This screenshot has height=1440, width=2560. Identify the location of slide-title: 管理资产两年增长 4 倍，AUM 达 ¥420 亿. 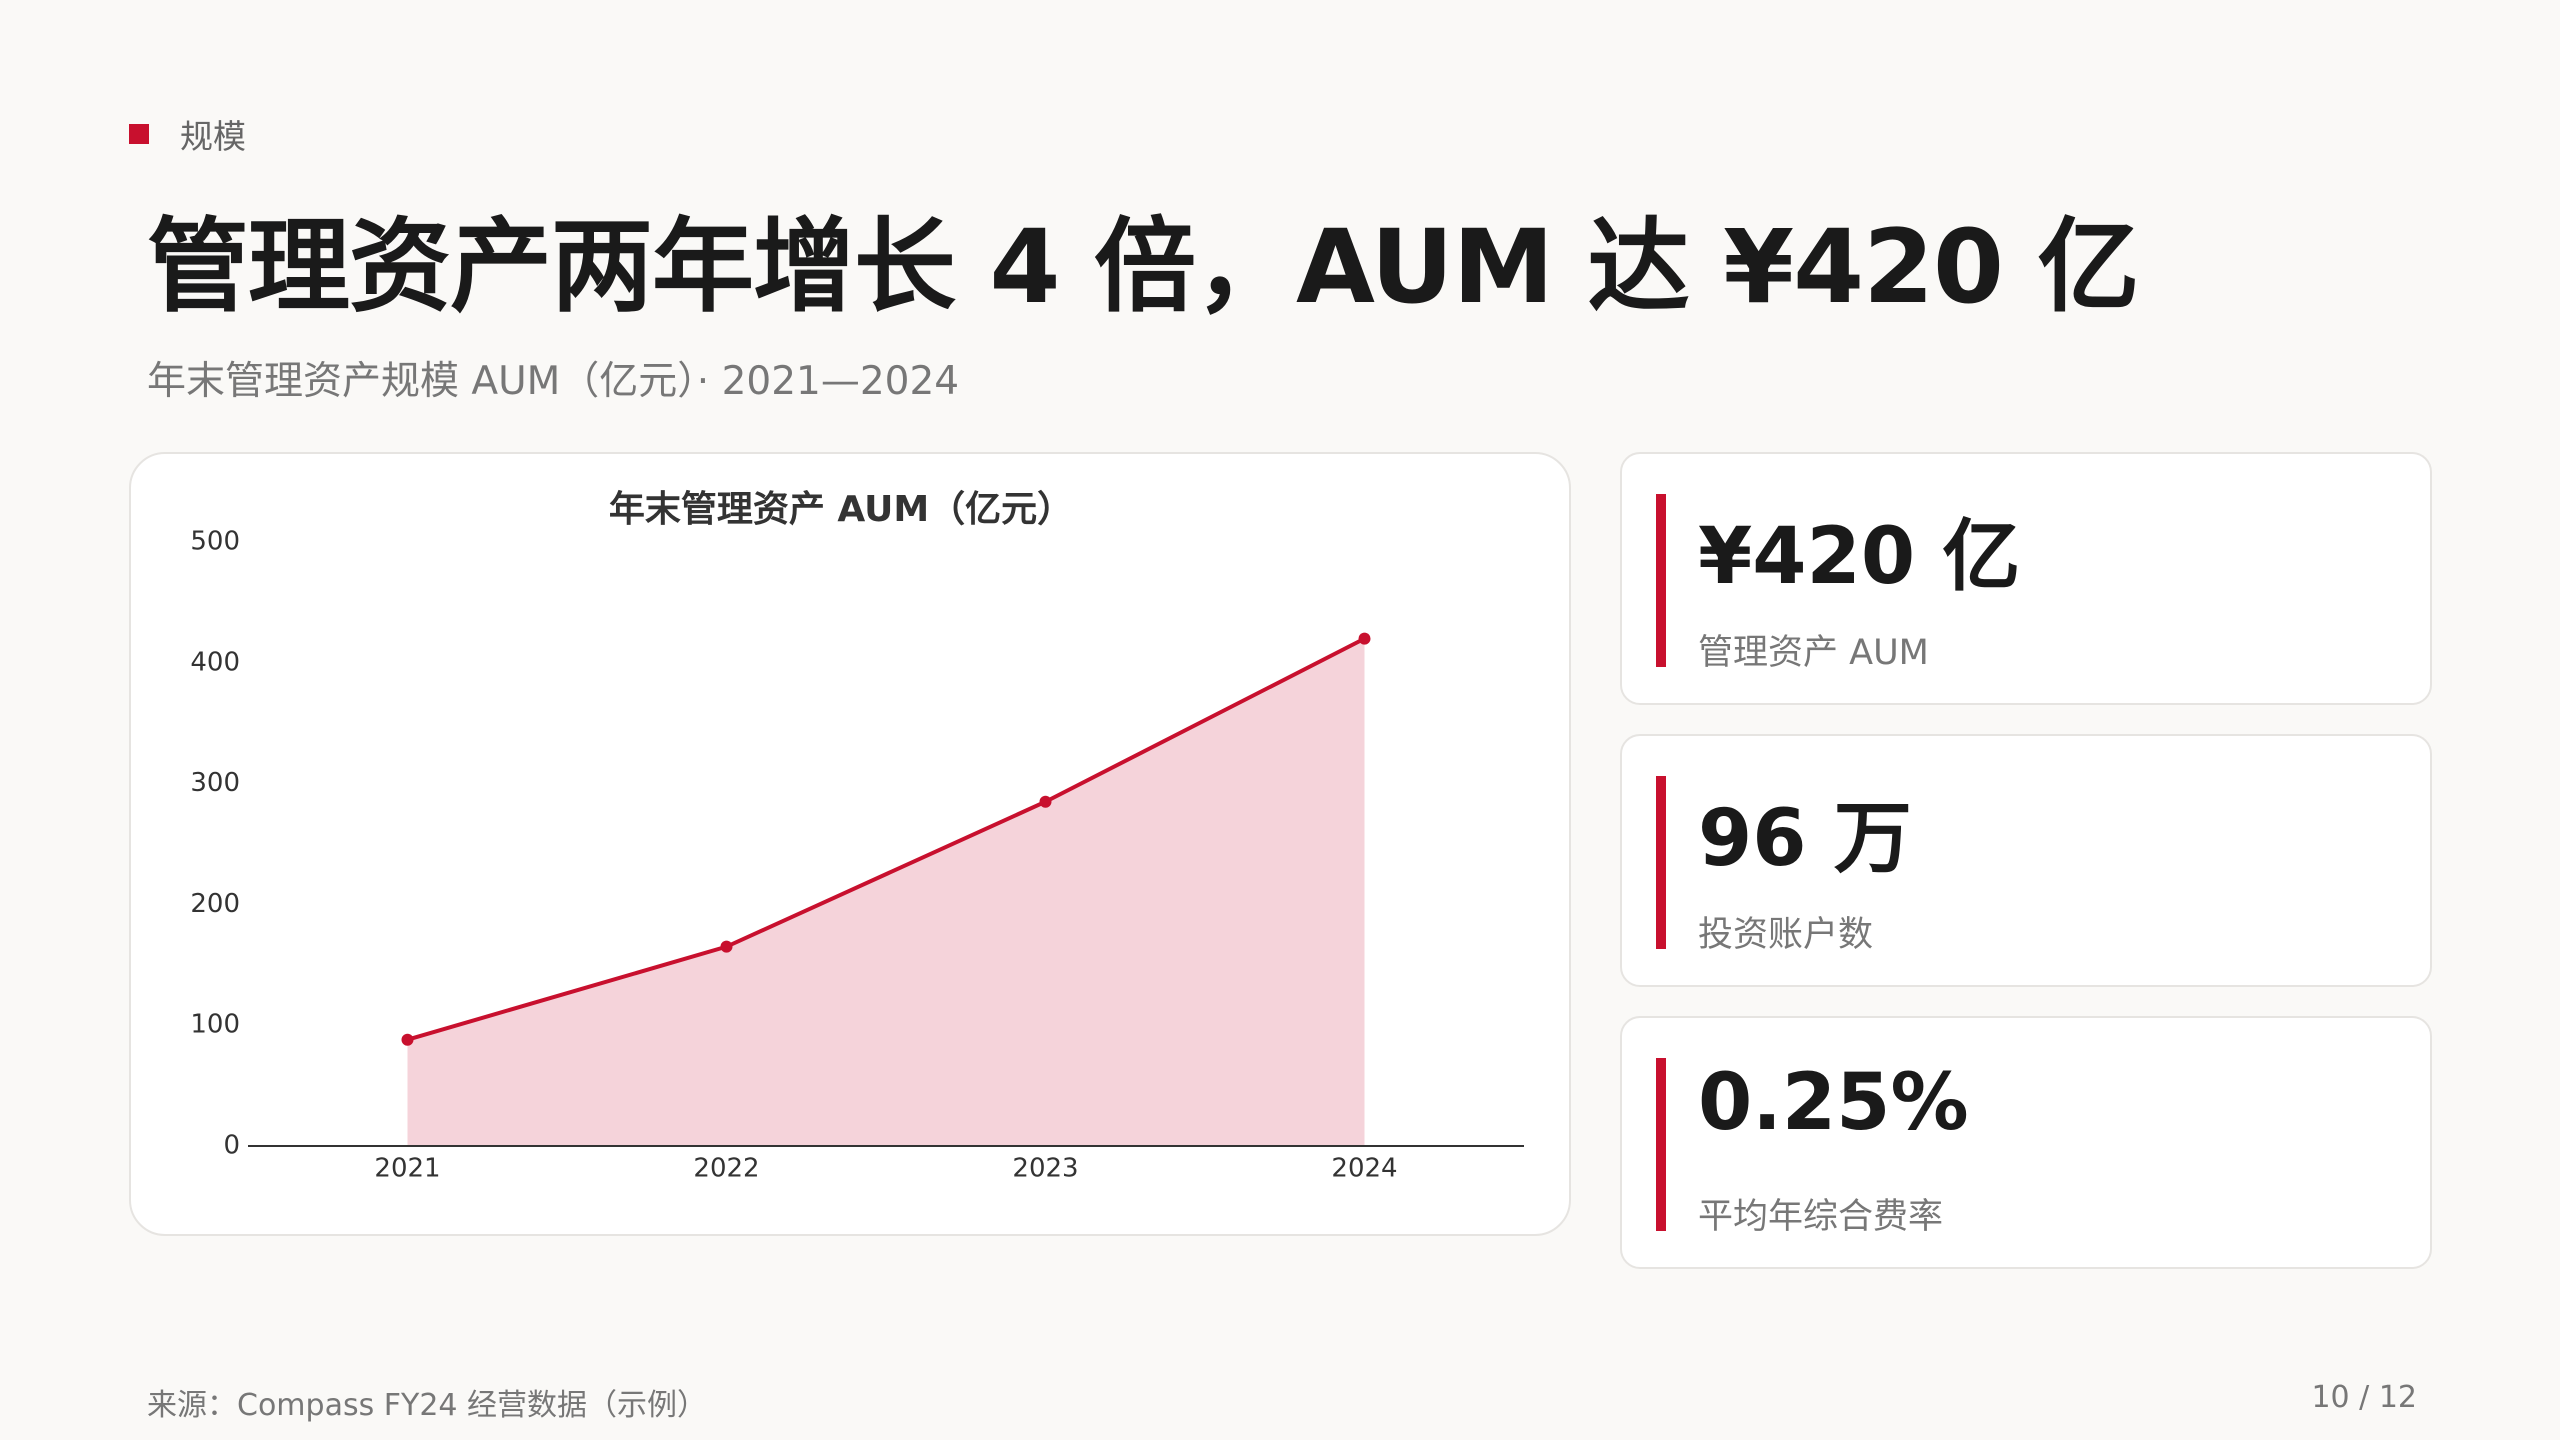
(1143, 267).